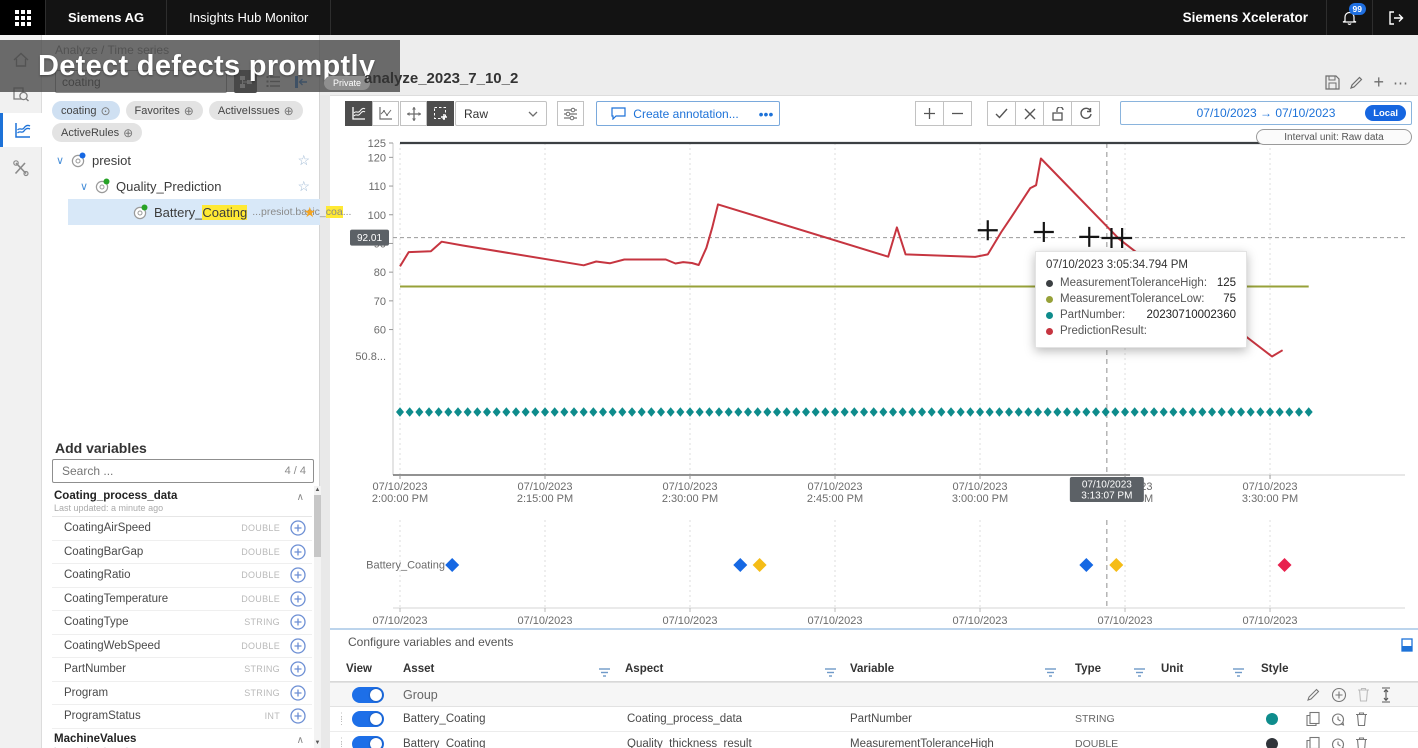 This screenshot has width=1418, height=748. Describe the element at coordinates (21, 130) in the screenshot. I see `timeseries-nav-button` at that location.